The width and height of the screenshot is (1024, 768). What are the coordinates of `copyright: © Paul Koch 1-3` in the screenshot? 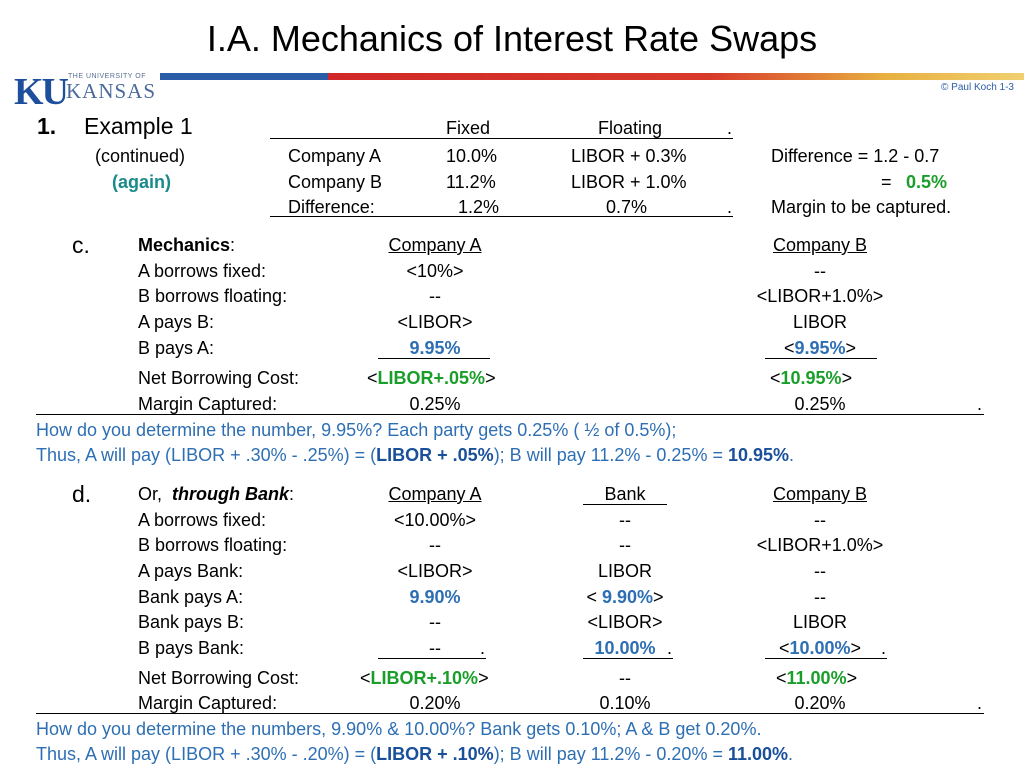 It's located at (977, 87).